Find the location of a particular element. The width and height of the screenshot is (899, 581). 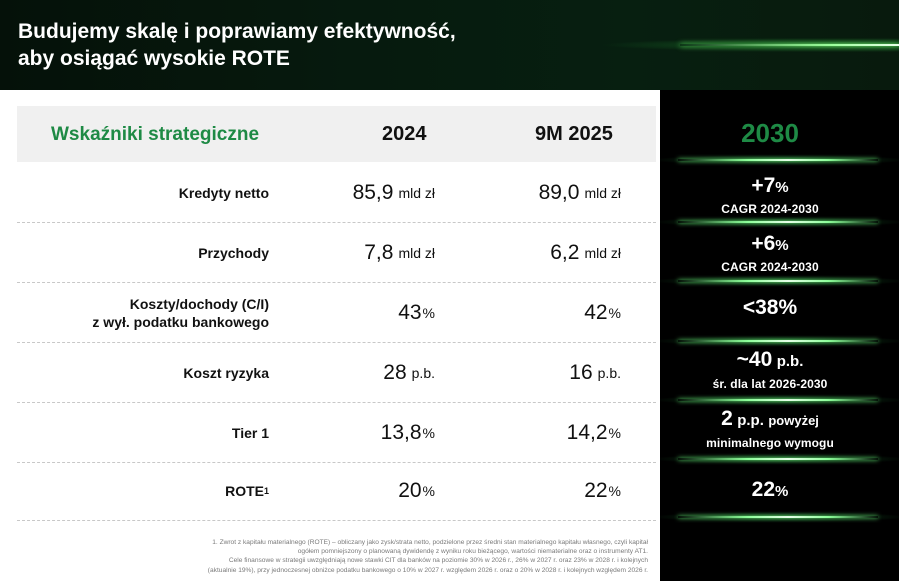

value-9m-2025: 22% is located at coordinates (602, 490).